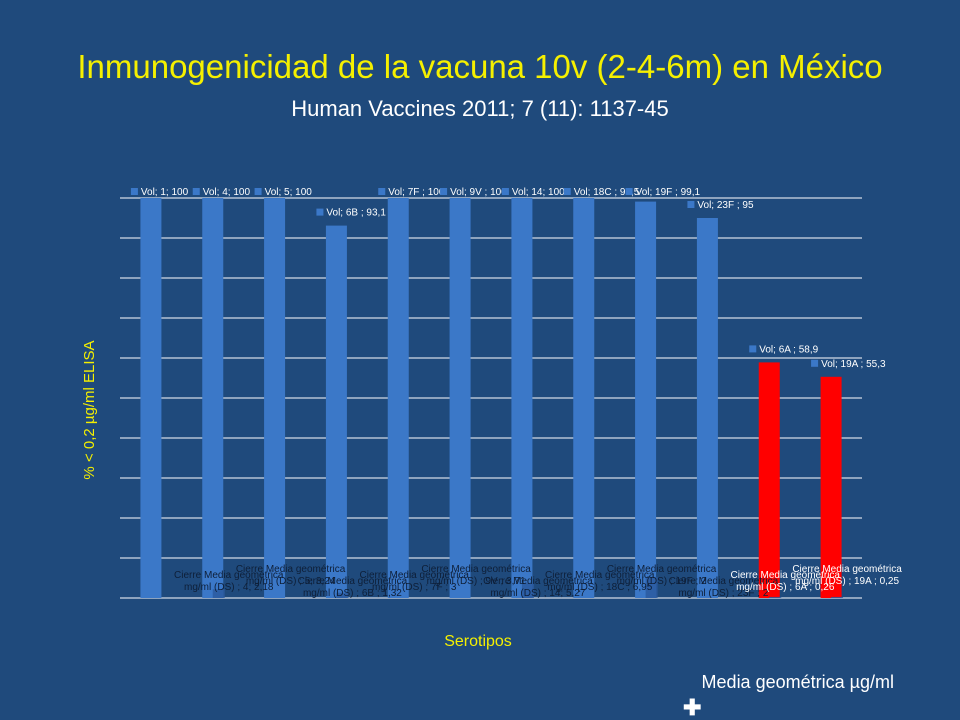  Describe the element at coordinates (847, 569) in the screenshot. I see `gm-label-19A: Cierre Media geométrica` at that location.